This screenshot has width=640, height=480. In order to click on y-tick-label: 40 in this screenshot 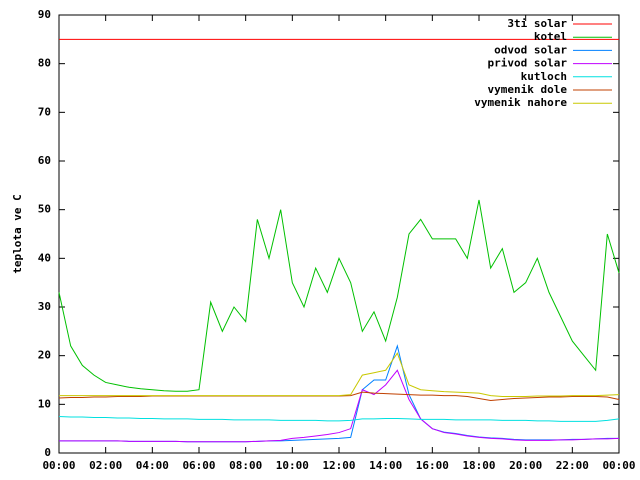, I will do `click(44, 257)`.